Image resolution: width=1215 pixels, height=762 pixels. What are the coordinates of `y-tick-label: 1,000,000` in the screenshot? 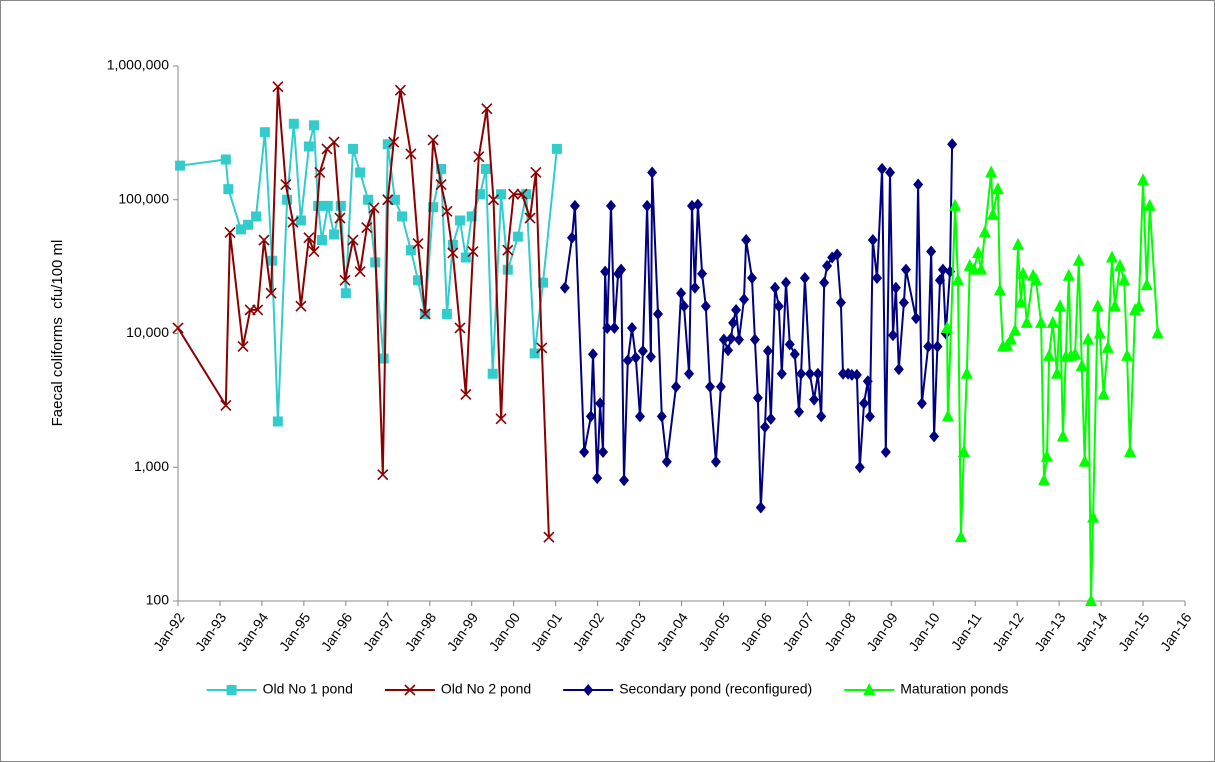 It's located at (138, 65).